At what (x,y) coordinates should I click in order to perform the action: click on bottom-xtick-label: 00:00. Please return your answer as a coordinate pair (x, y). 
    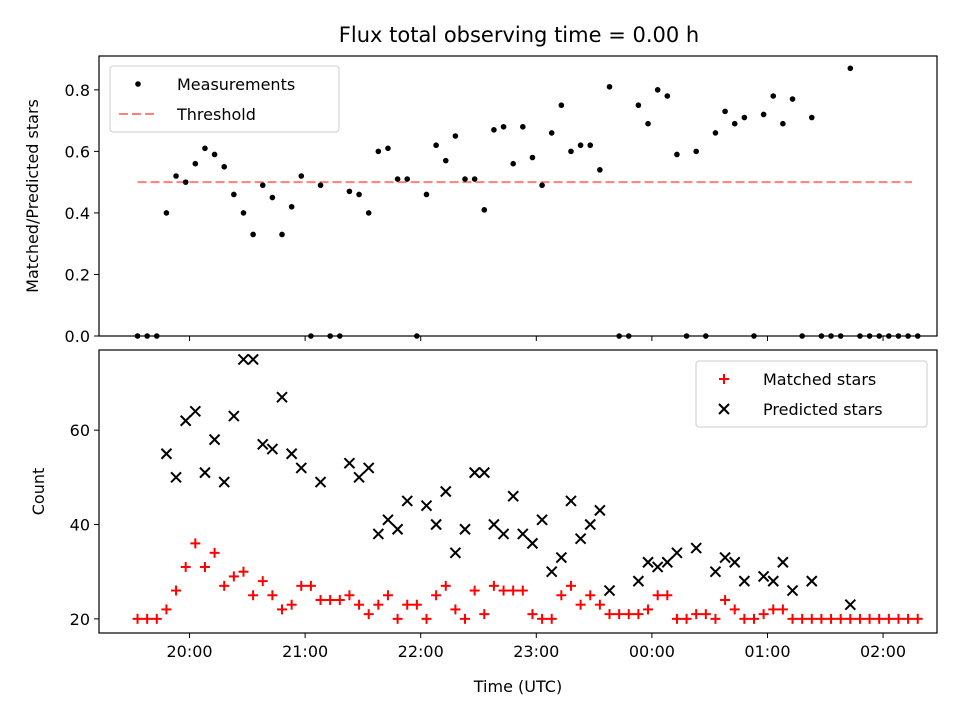
    Looking at the image, I should click on (652, 651).